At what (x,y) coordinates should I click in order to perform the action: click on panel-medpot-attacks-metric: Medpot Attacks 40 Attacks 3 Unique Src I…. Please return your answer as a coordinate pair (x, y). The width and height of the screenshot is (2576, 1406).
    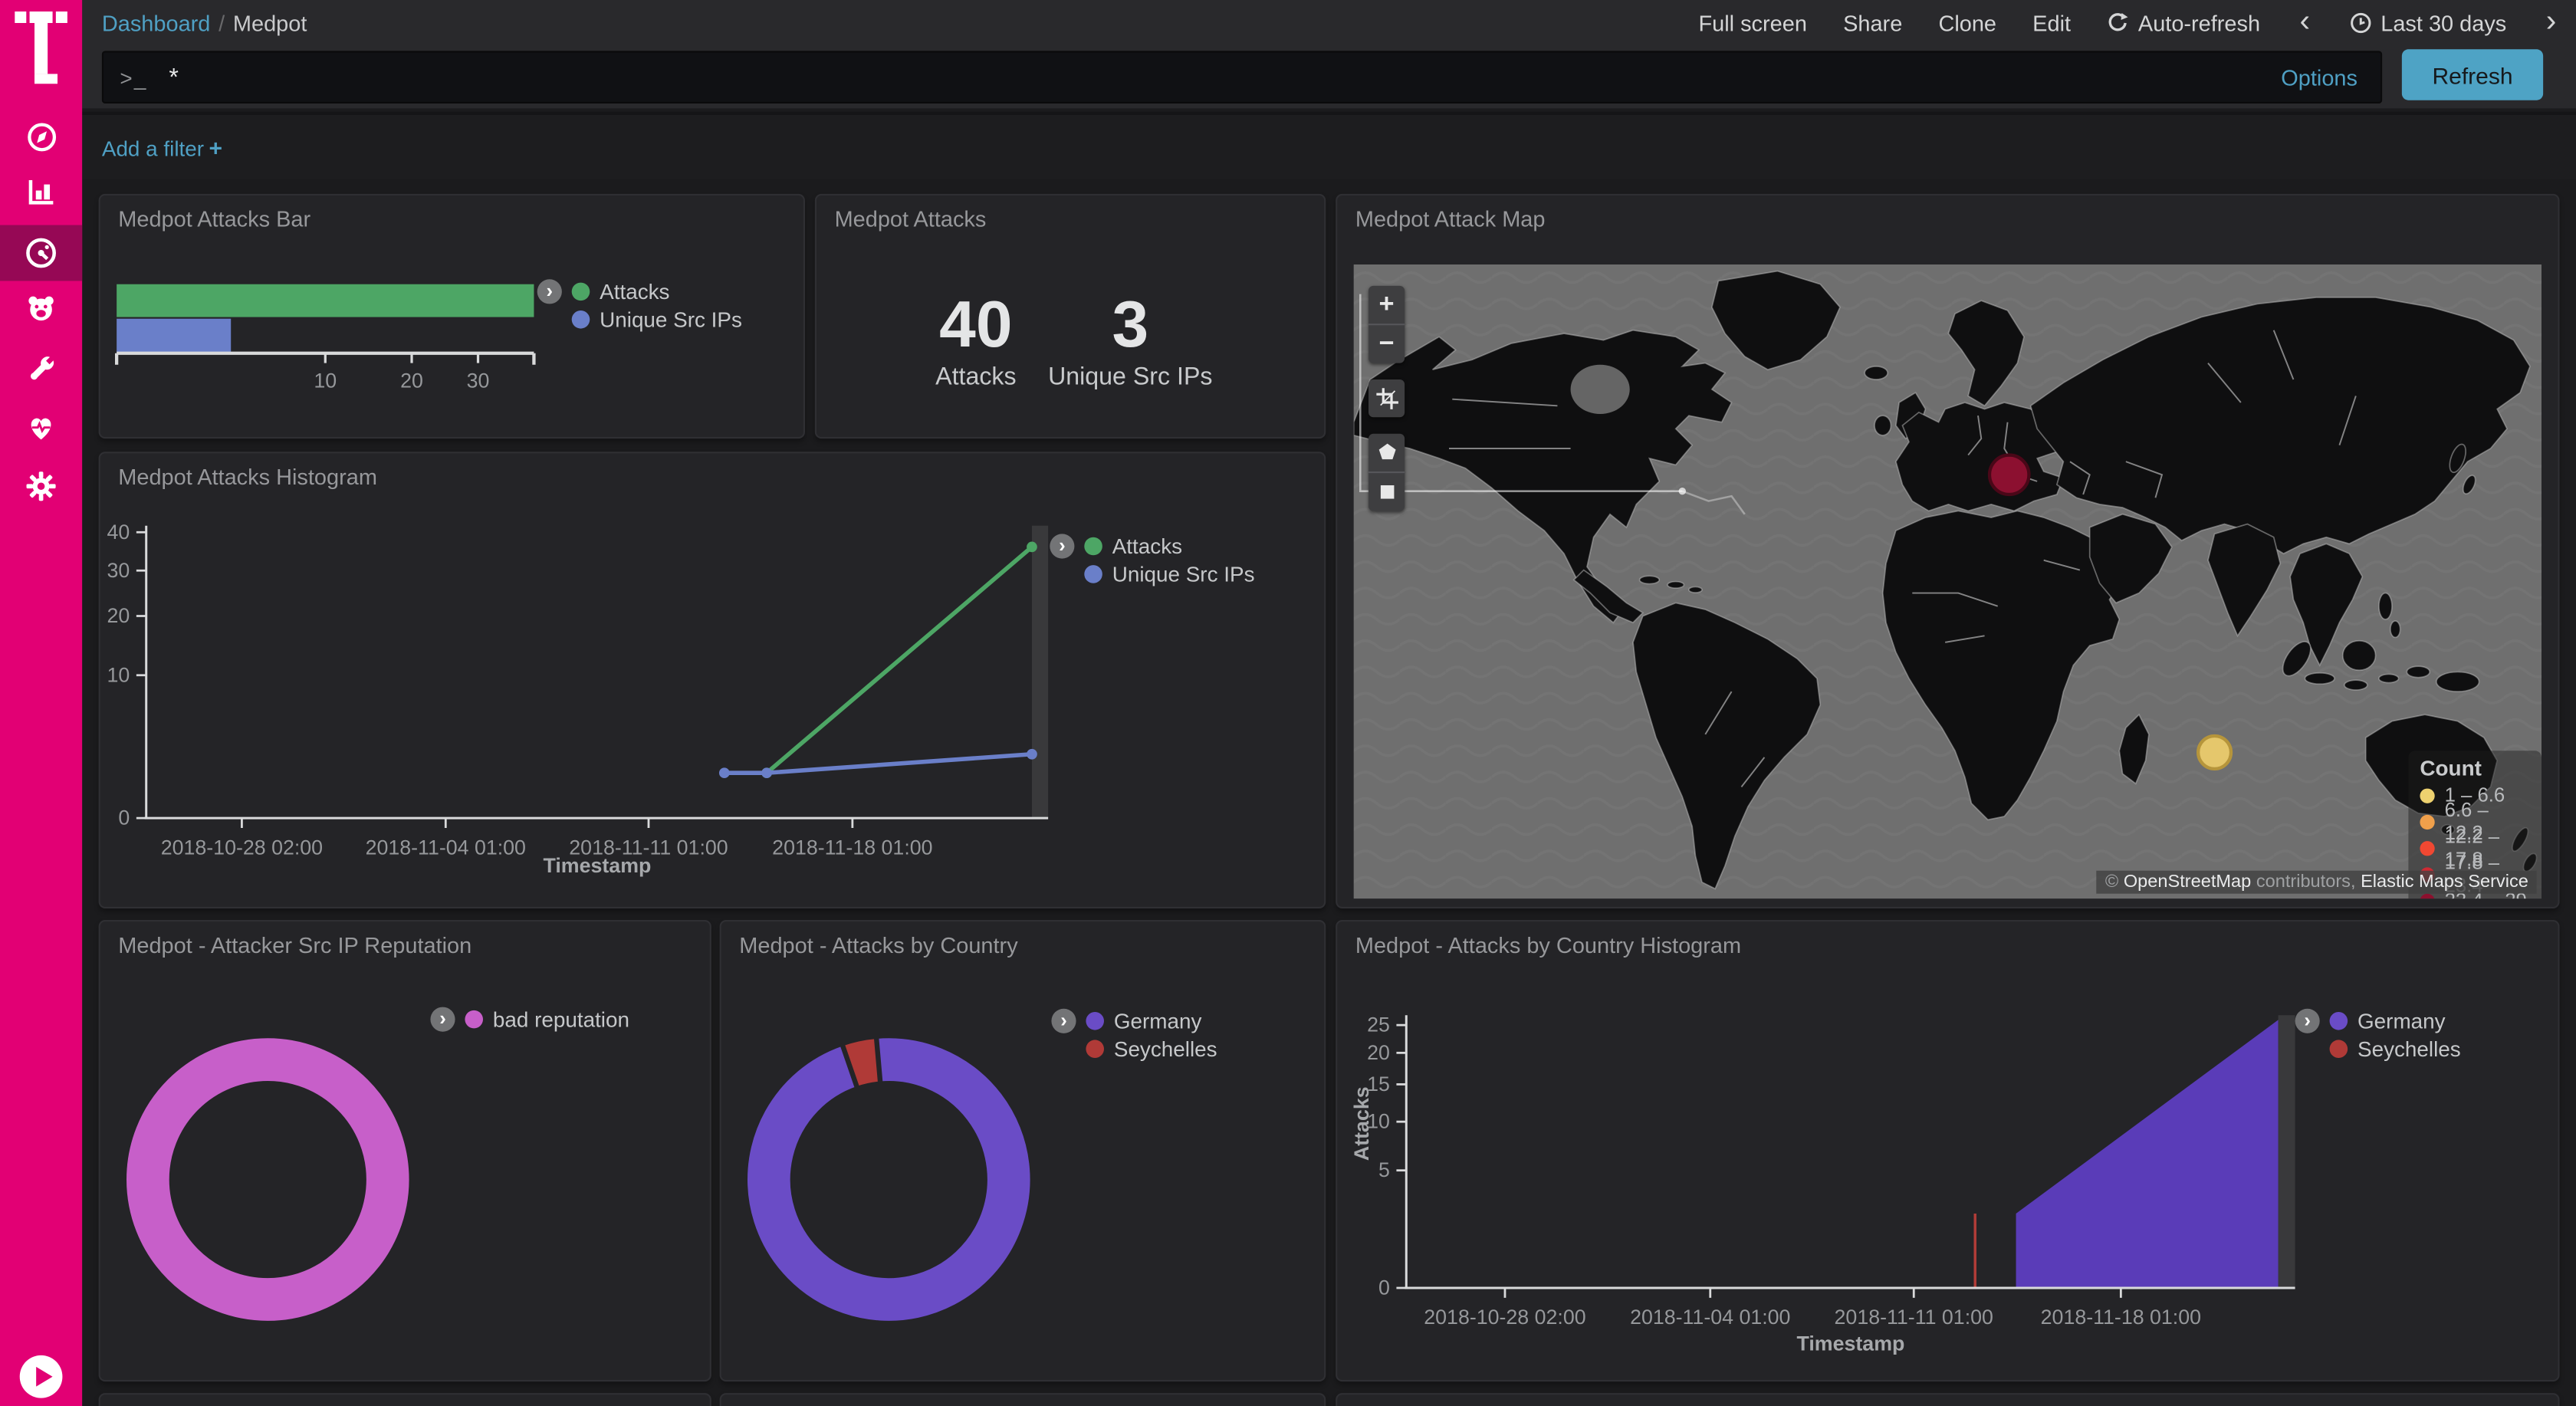
    Looking at the image, I should click on (1070, 316).